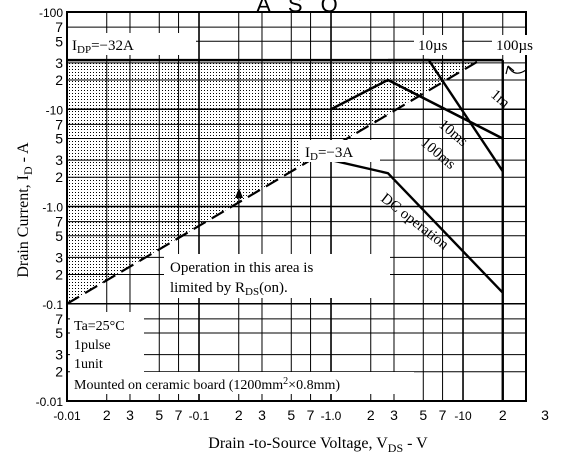 Image resolution: width=565 pixels, height=459 pixels. What do you see at coordinates (52, 305) in the screenshot?
I see `y-tick-label: -0.1` at bounding box center [52, 305].